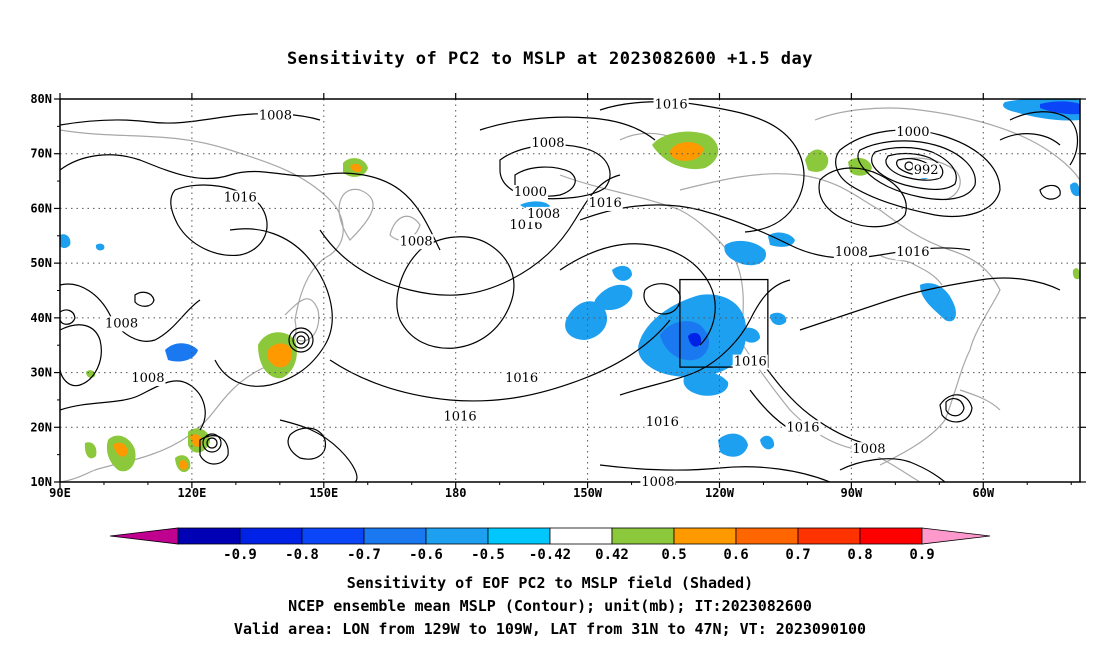  What do you see at coordinates (956, 536) in the screenshot?
I see `colorbar-right-arrow` at bounding box center [956, 536].